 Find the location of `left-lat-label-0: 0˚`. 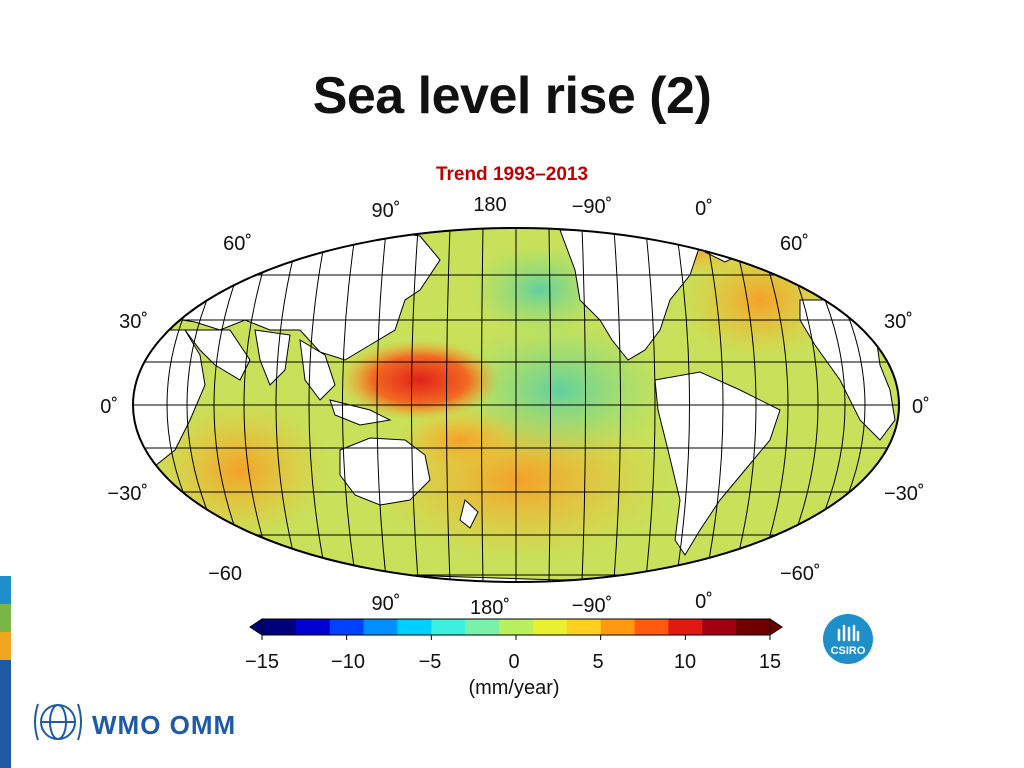

left-lat-label-0: 0˚ is located at coordinates (109, 407).